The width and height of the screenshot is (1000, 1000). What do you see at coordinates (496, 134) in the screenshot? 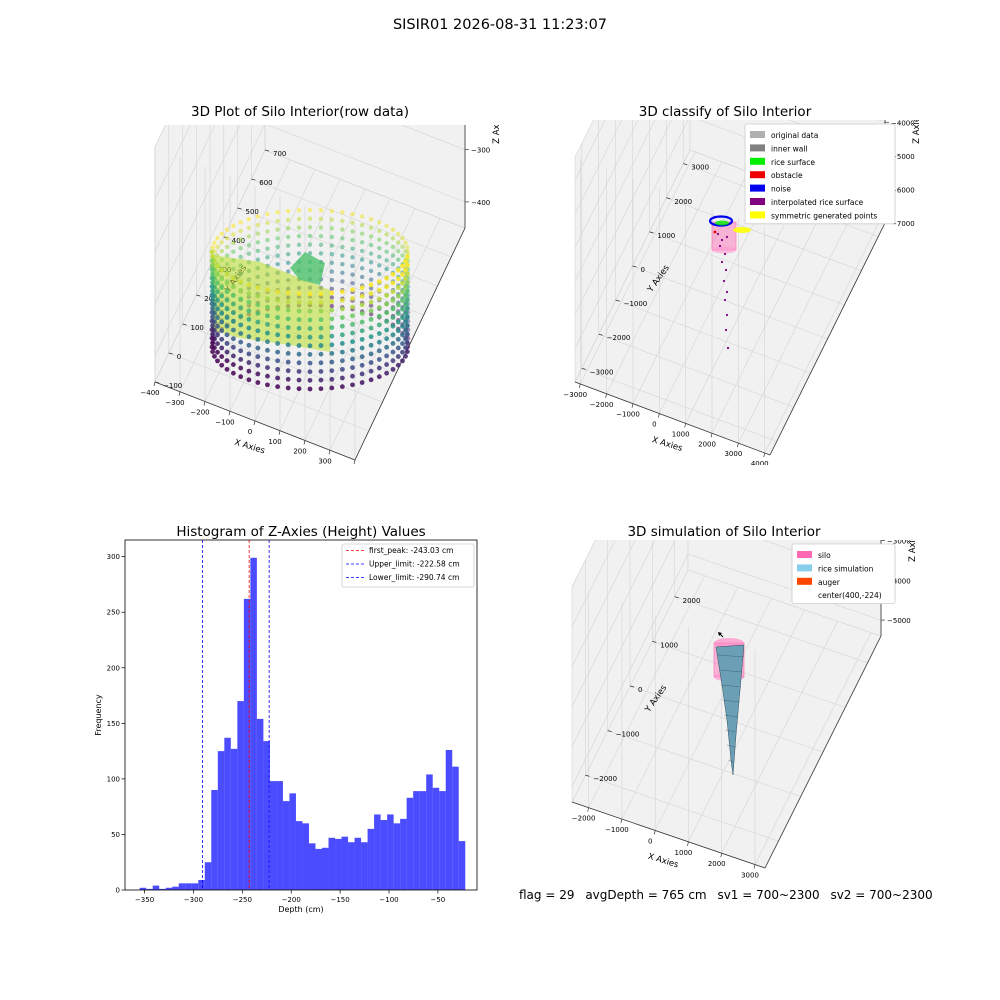
I see `z-axis-title: Z Axies (Depth)` at bounding box center [496, 134].